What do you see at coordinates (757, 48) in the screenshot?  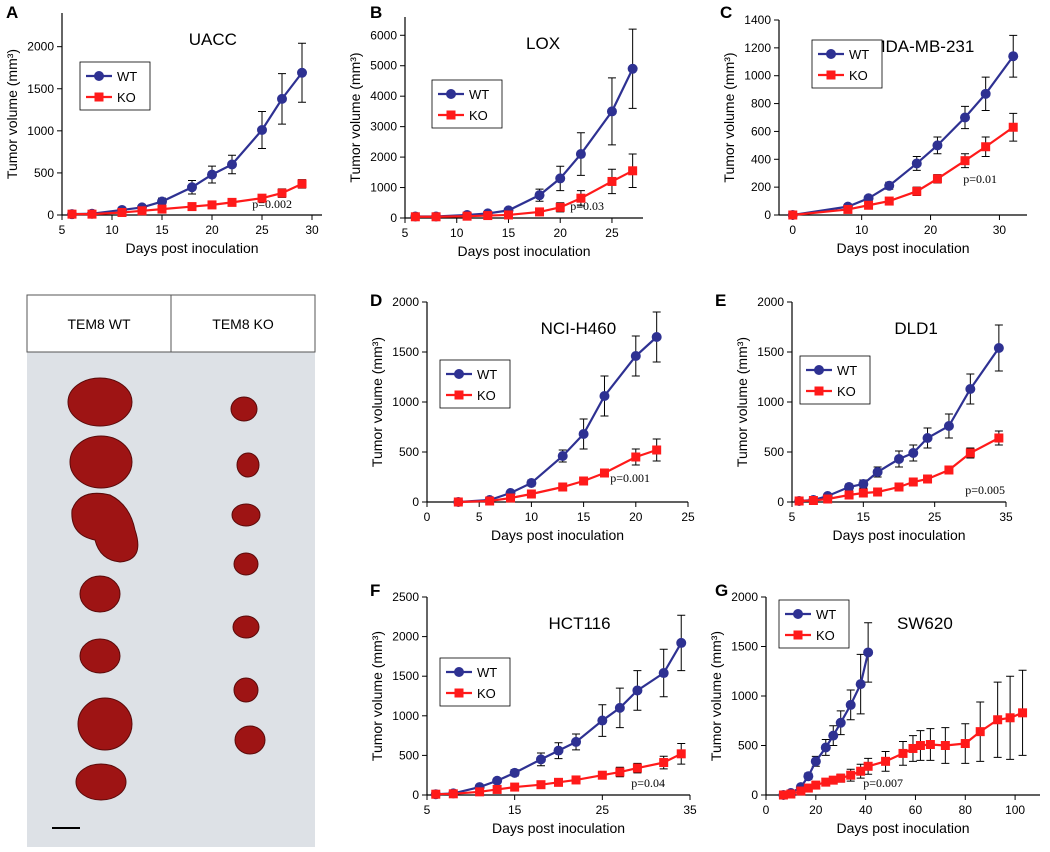 I see `y-tick-label: 1200` at bounding box center [757, 48].